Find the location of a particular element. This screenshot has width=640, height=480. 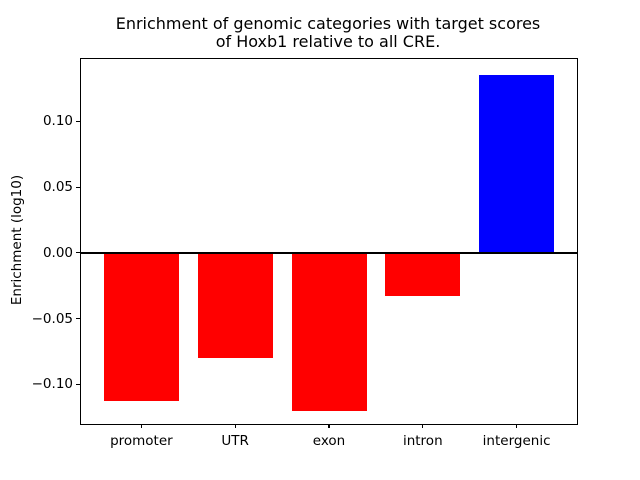

y-tick-label: 0.00 is located at coordinates (57, 252).